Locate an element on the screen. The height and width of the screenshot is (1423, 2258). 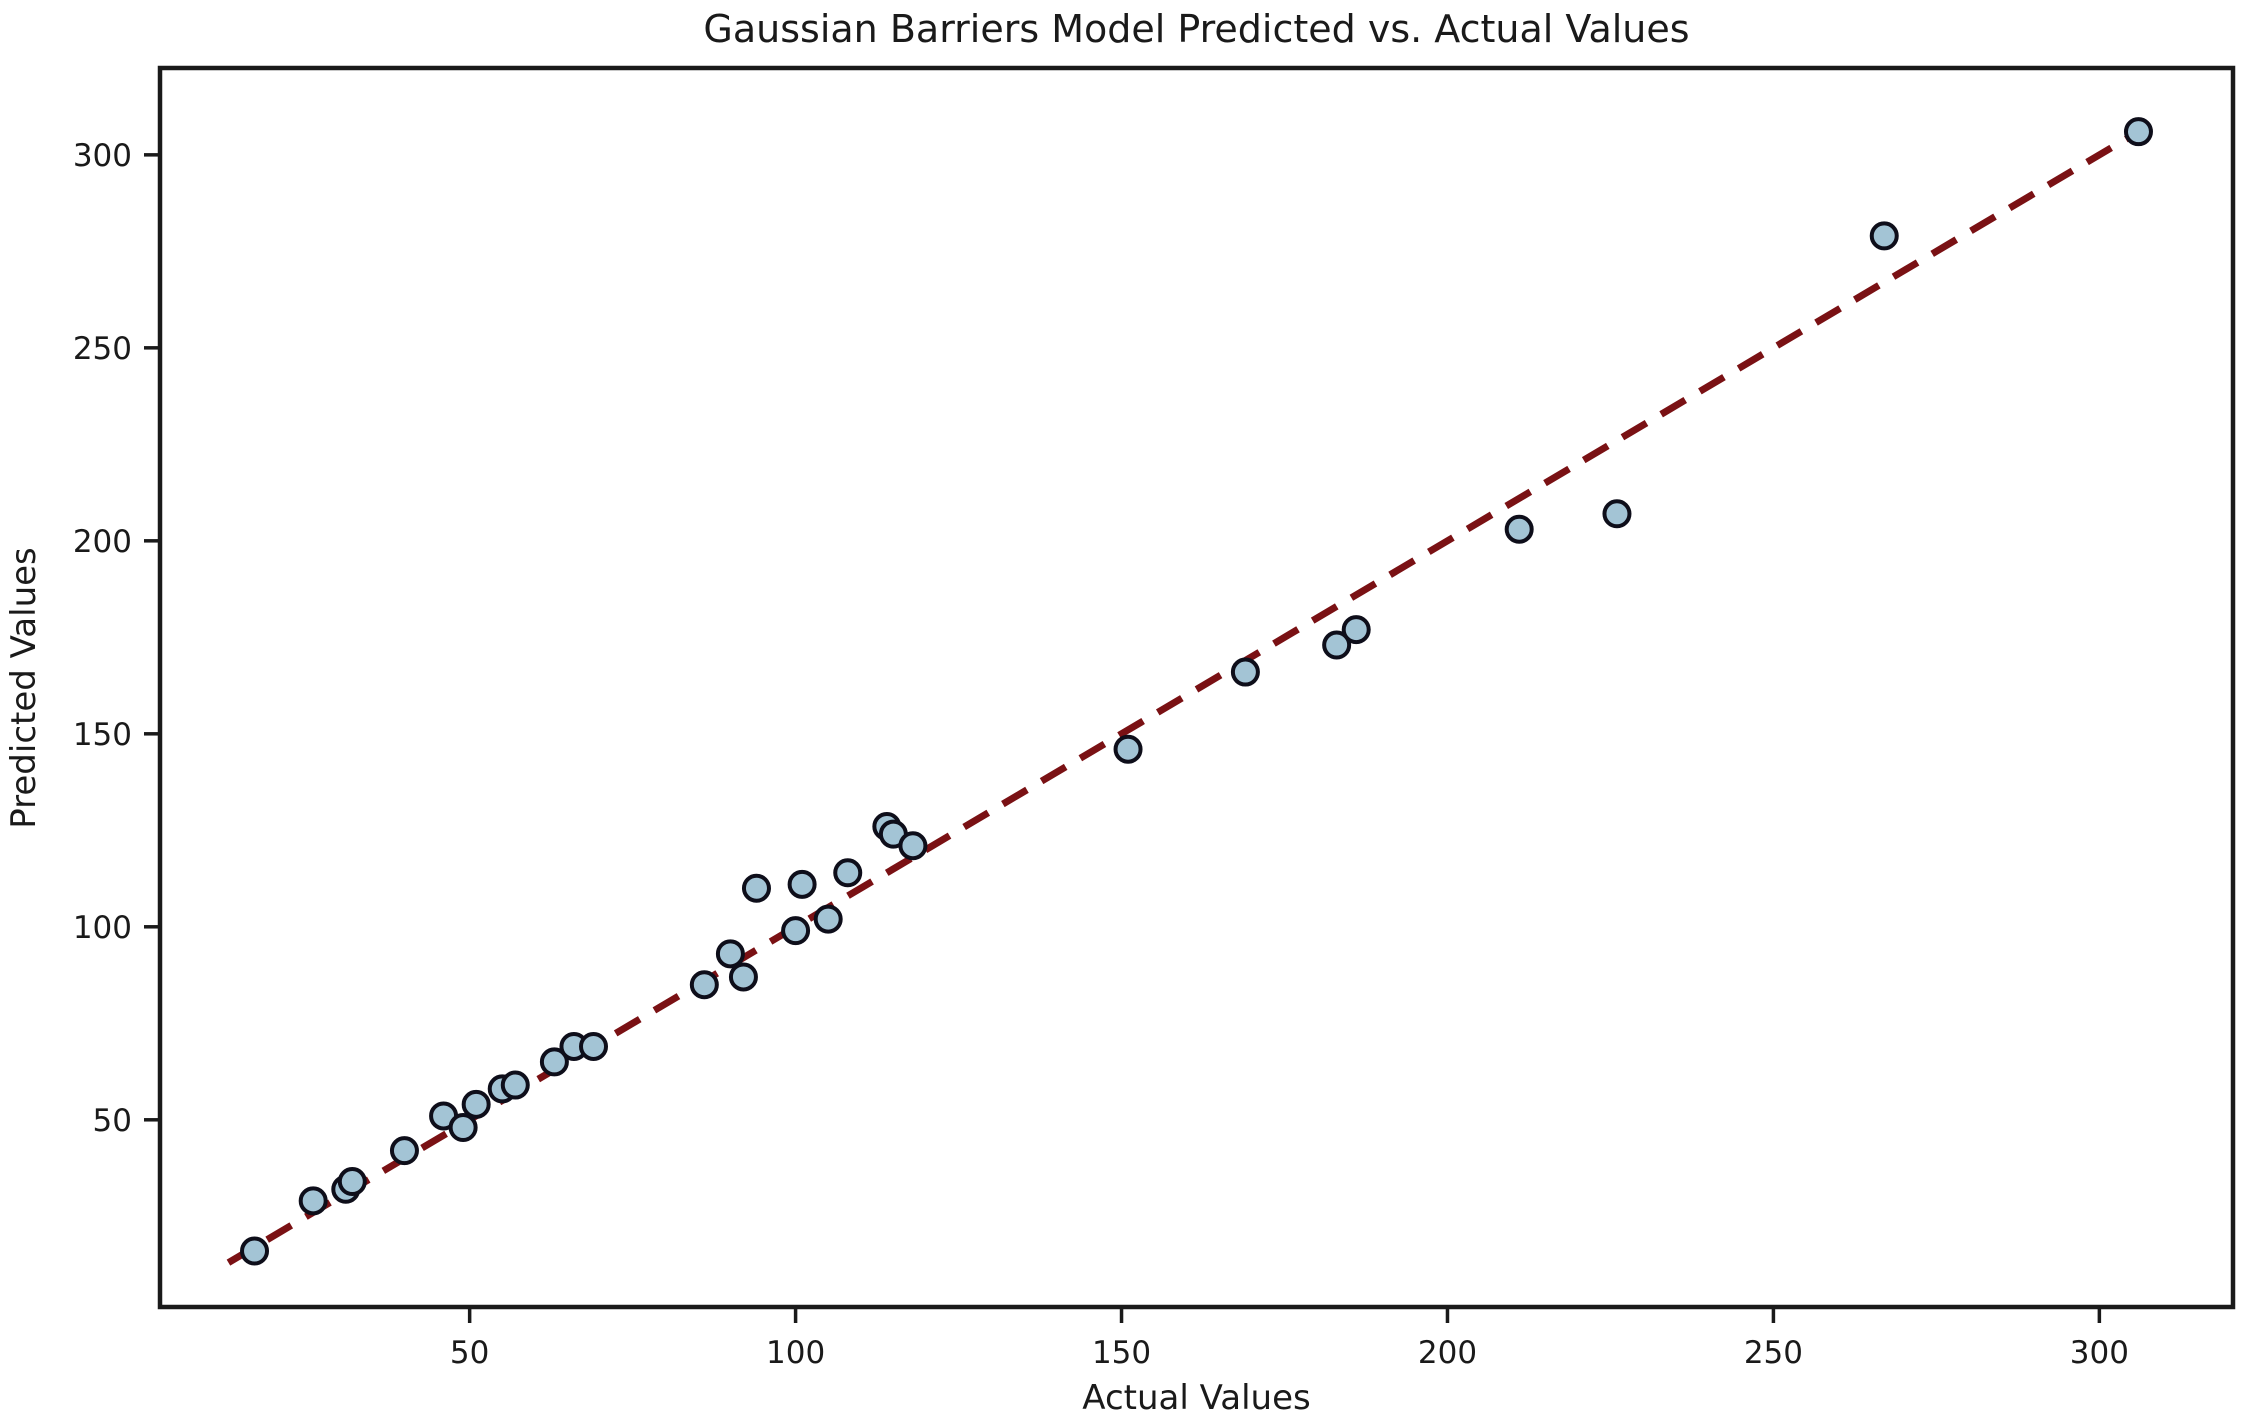
x-tick-label: 50 is located at coordinates (469, 1353).